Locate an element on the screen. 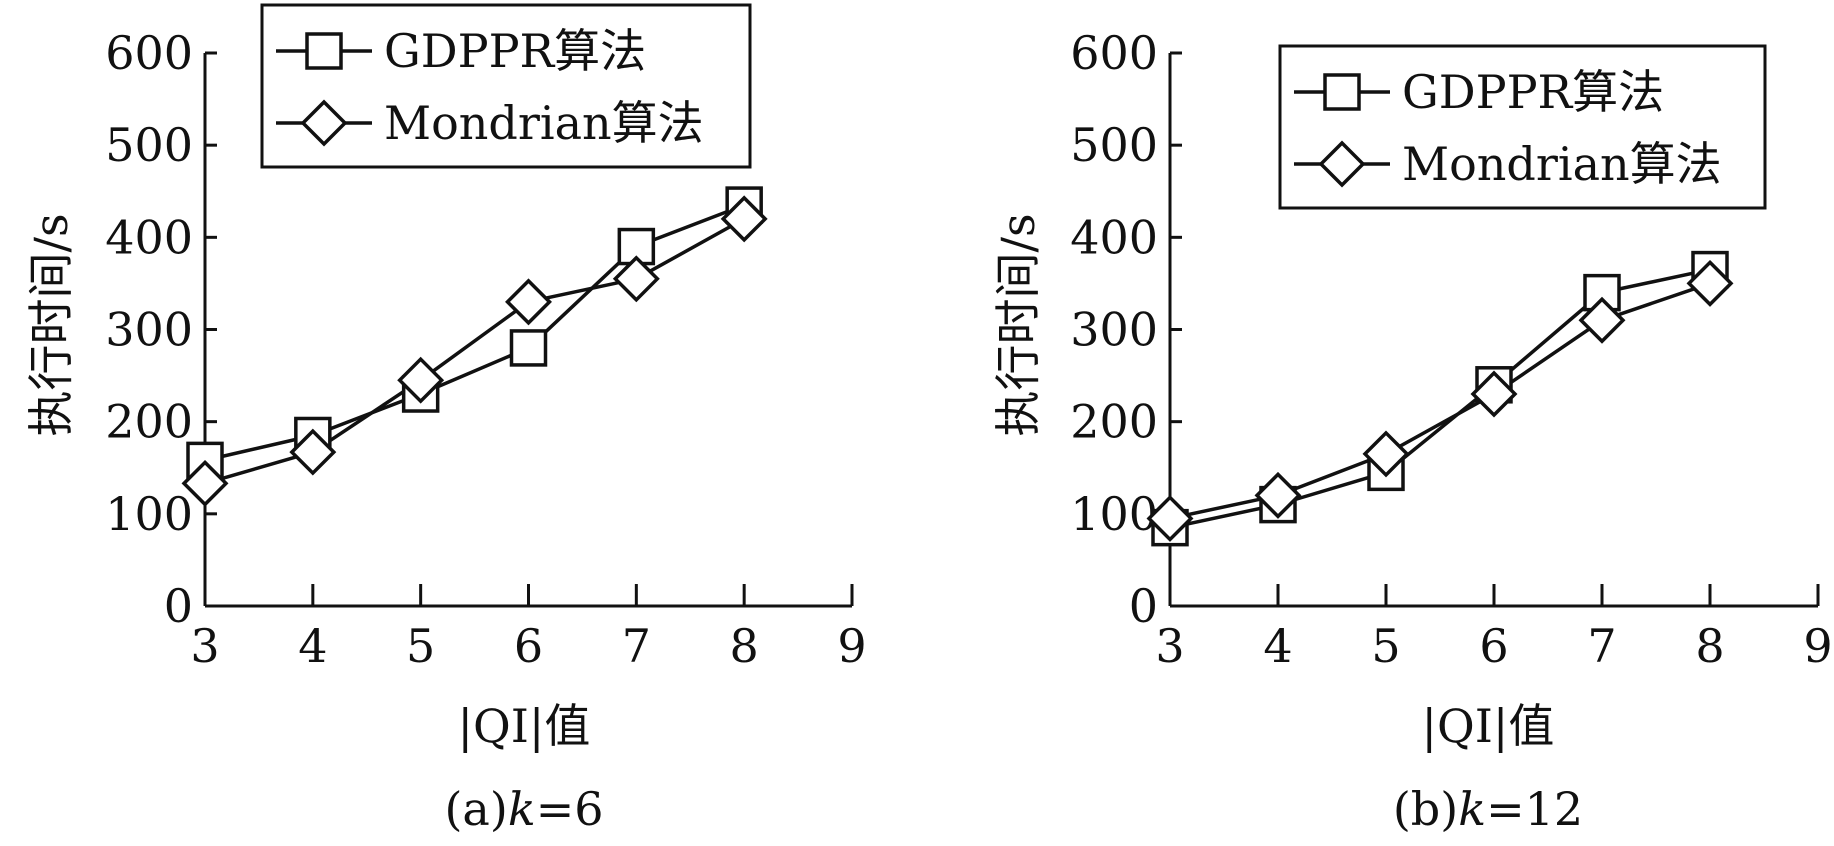  series-group-b is located at coordinates (1440, 398).